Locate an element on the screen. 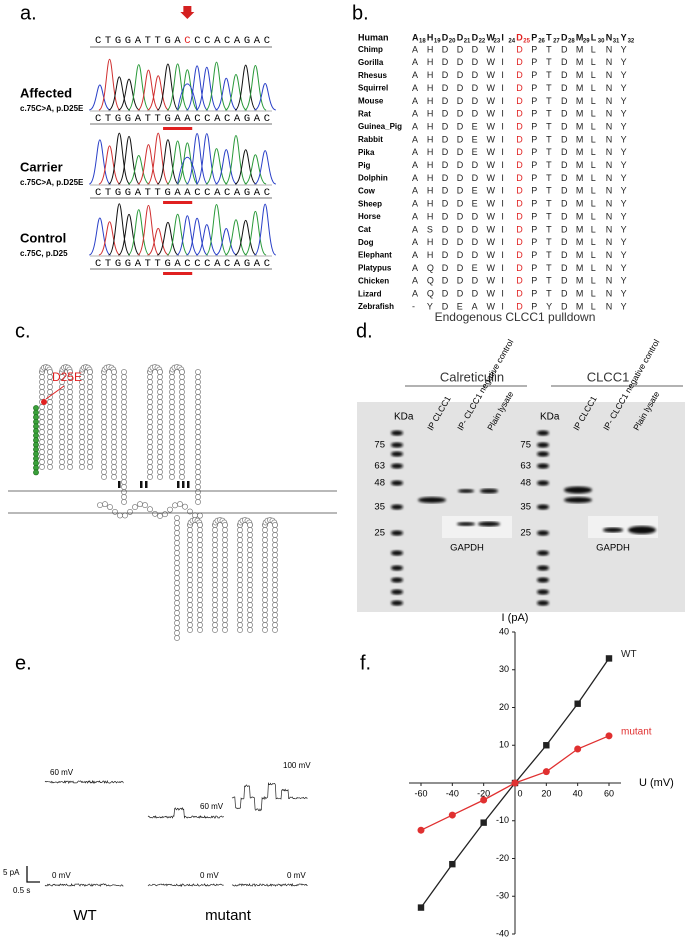 The width and height of the screenshot is (687, 945). blot-band is located at coordinates (578, 500).